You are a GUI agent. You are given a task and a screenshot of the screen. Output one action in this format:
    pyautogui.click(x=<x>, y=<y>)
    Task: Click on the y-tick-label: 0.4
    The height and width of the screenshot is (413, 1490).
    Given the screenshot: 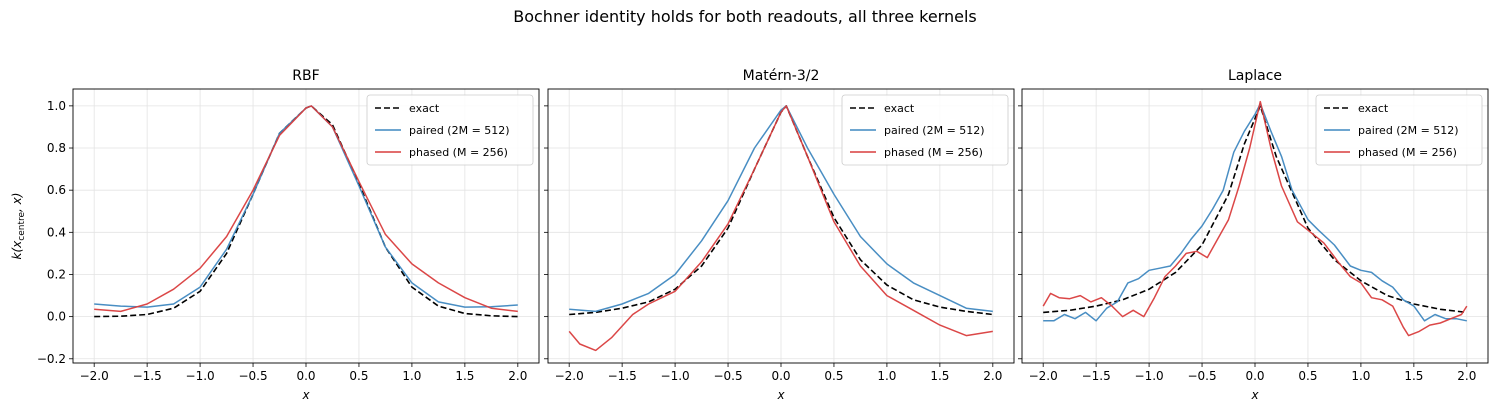 What is the action you would take?
    pyautogui.click(x=56, y=232)
    